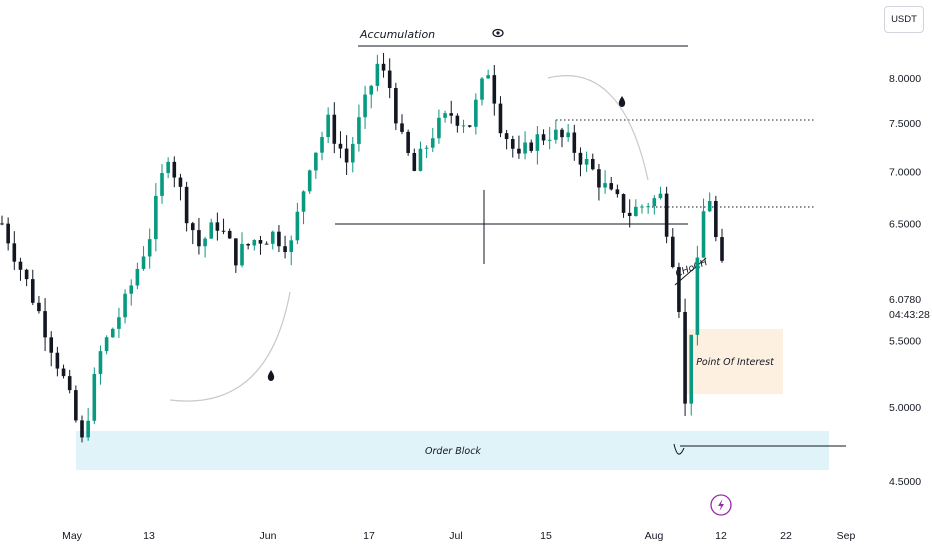  What do you see at coordinates (905, 173) in the screenshot?
I see `price-tick-label: 7.0000` at bounding box center [905, 173].